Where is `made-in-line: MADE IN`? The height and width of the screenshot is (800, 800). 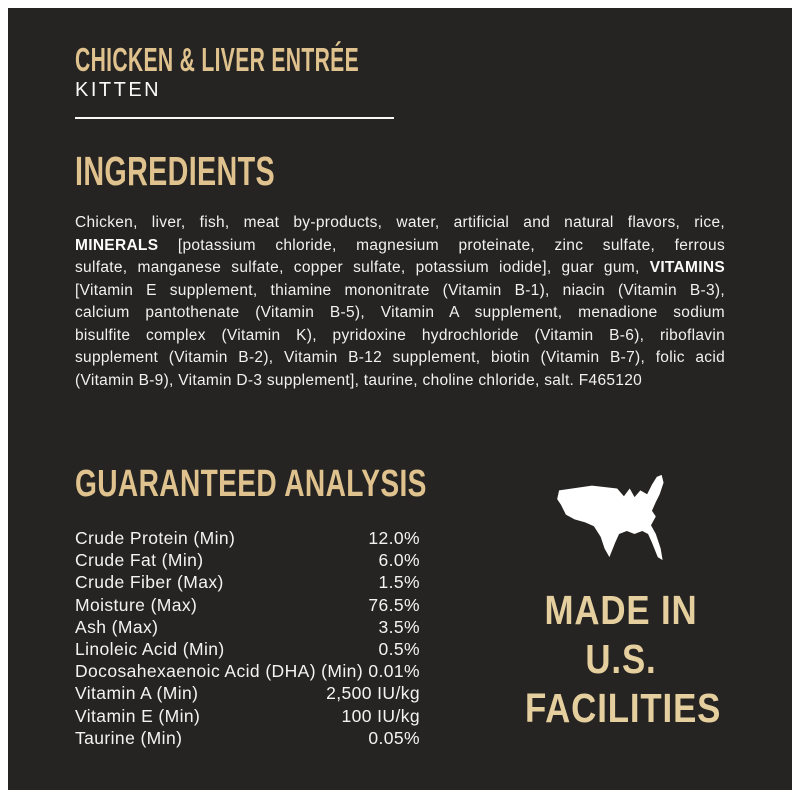
made-in-line: MADE IN is located at coordinates (621, 610).